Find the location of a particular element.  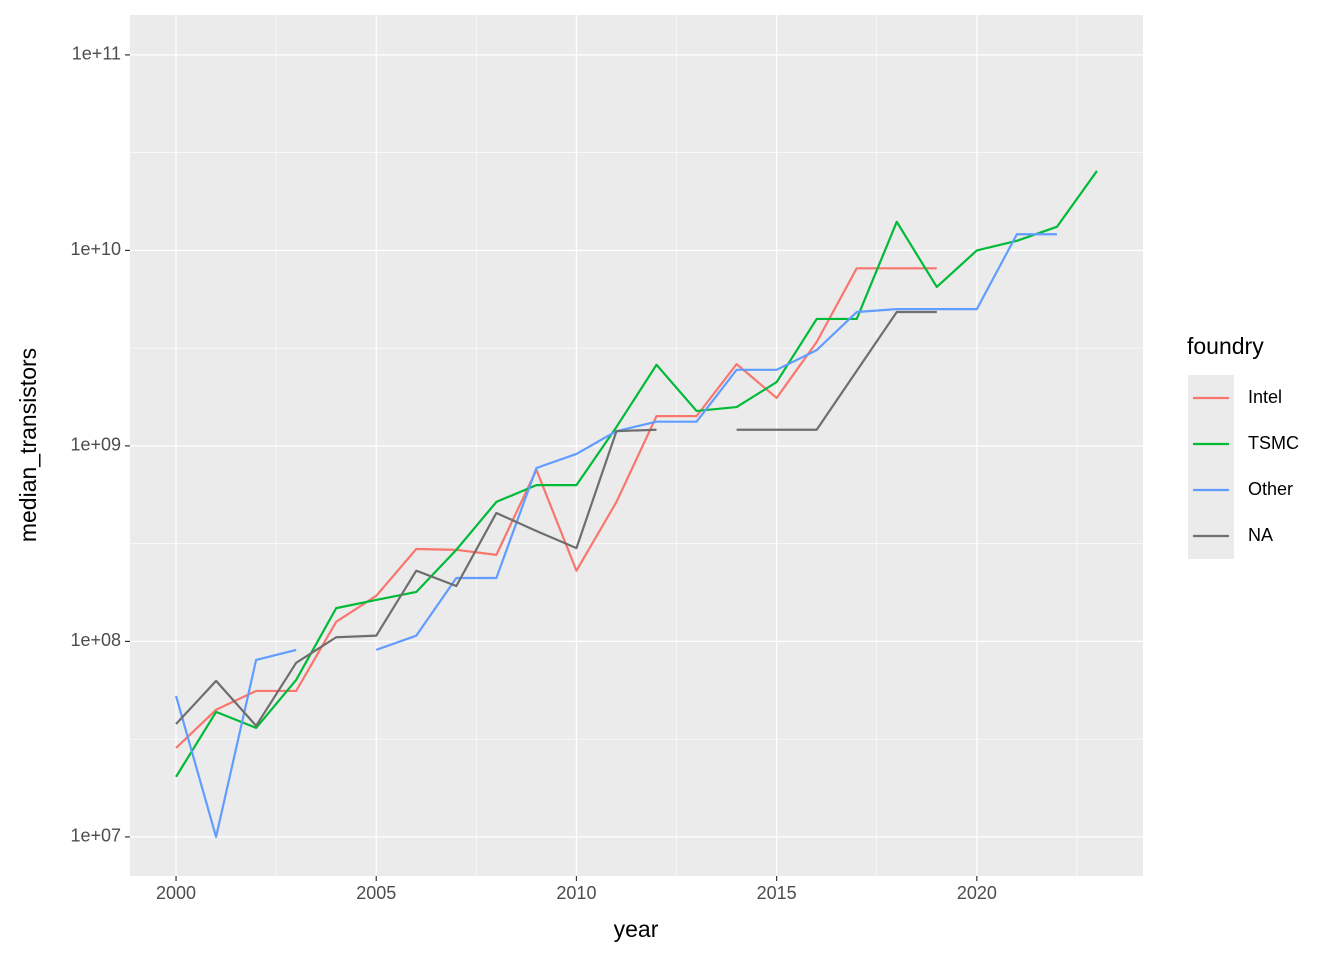

x-tick-label: 2010 is located at coordinates (576, 893).